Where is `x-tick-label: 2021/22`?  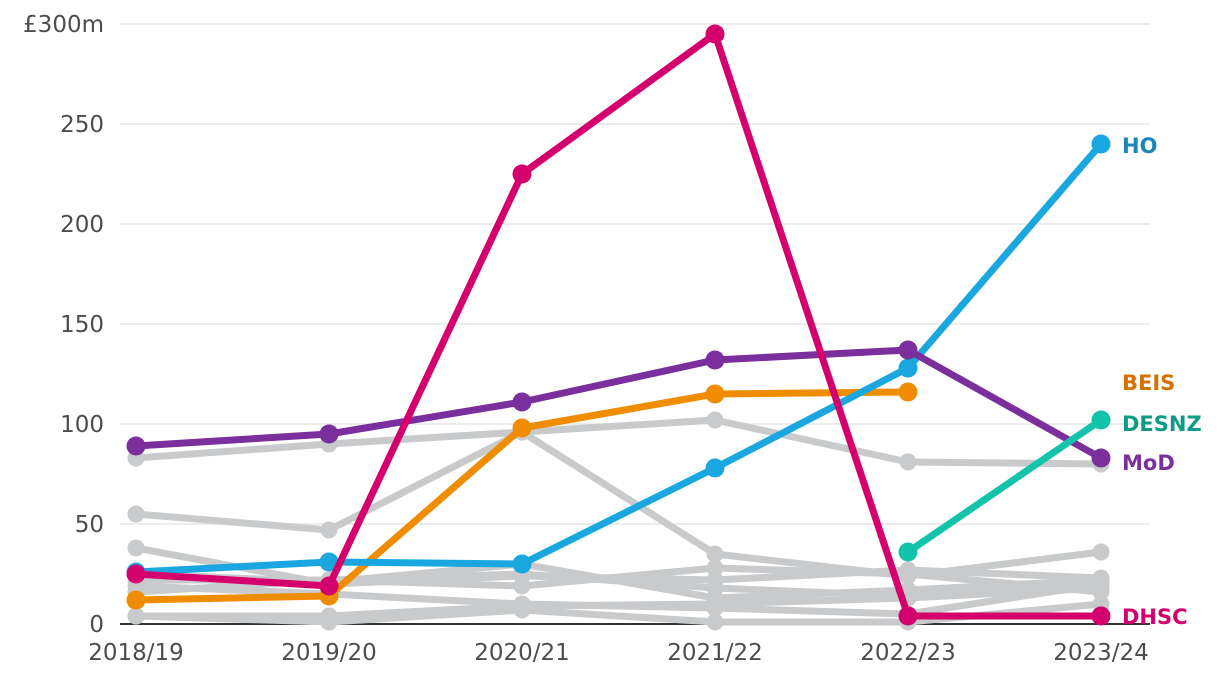 x-tick-label: 2021/22 is located at coordinates (715, 653).